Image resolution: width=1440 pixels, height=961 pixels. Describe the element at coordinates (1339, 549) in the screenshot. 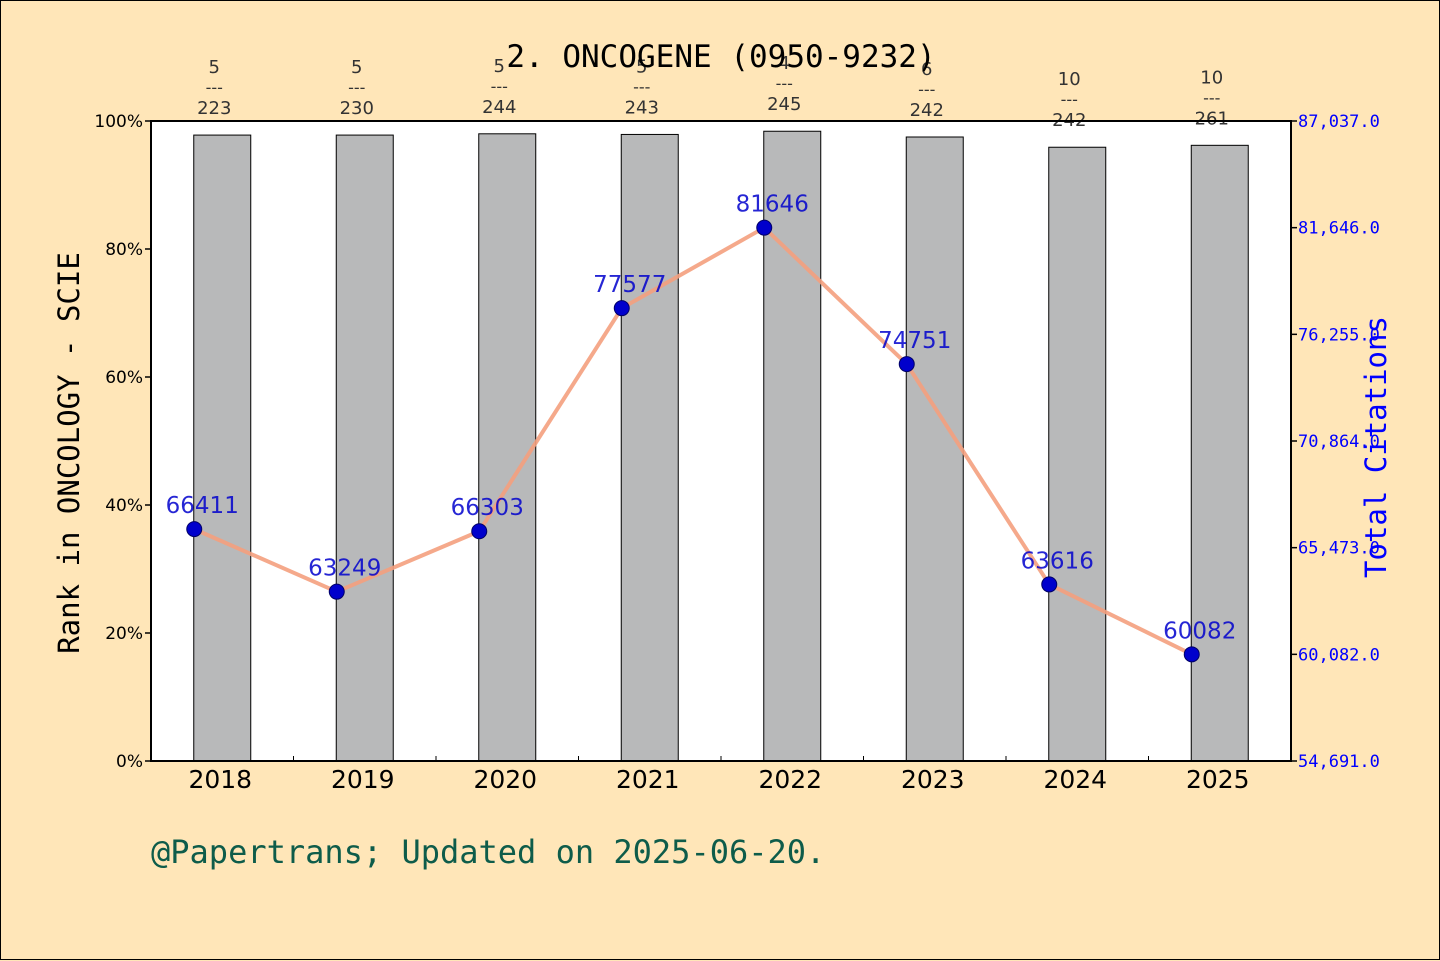

I see `right-tick-label-2: 65,473.0` at that location.